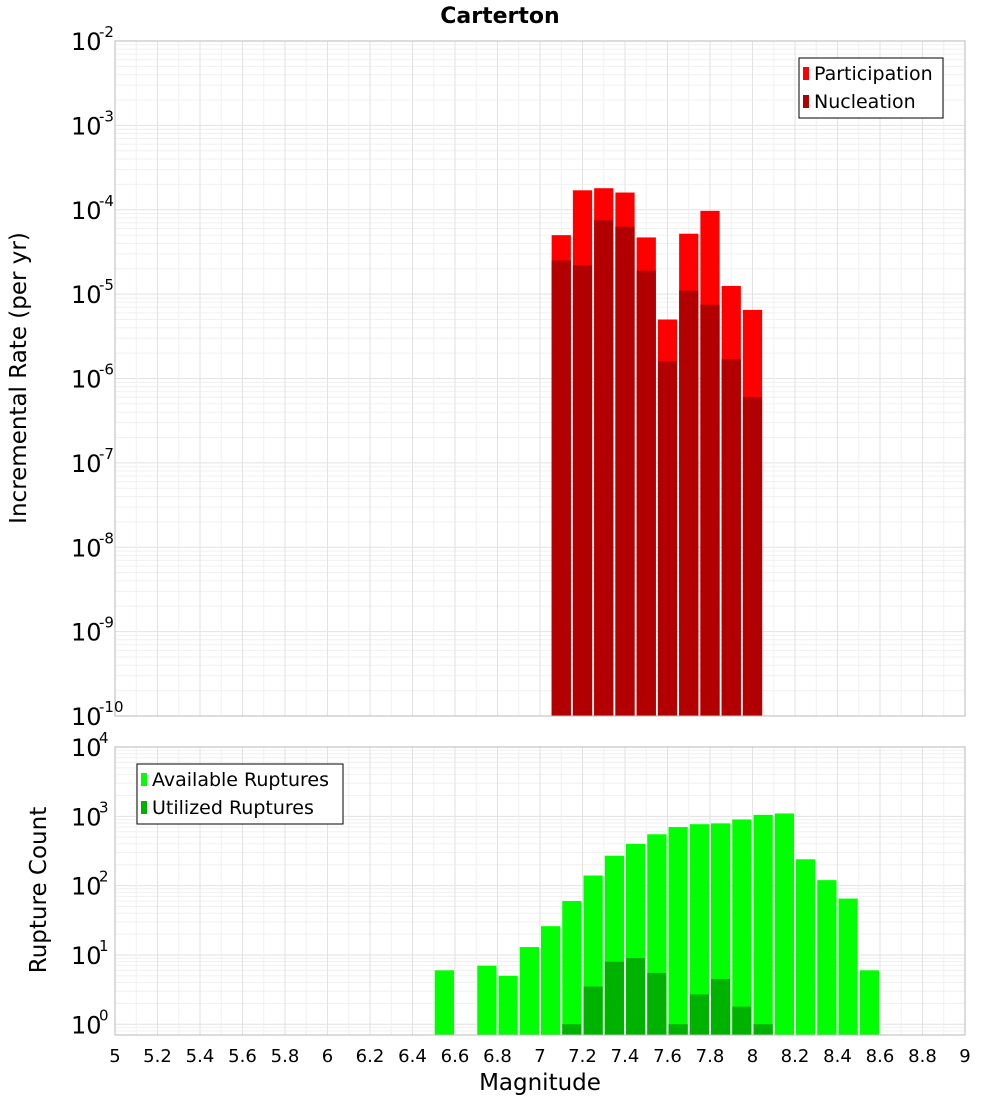 Image resolution: width=1000 pixels, height=1100 pixels. What do you see at coordinates (104, 946) in the screenshot?
I see `bottom-y-tick-exponent: 1` at bounding box center [104, 946].